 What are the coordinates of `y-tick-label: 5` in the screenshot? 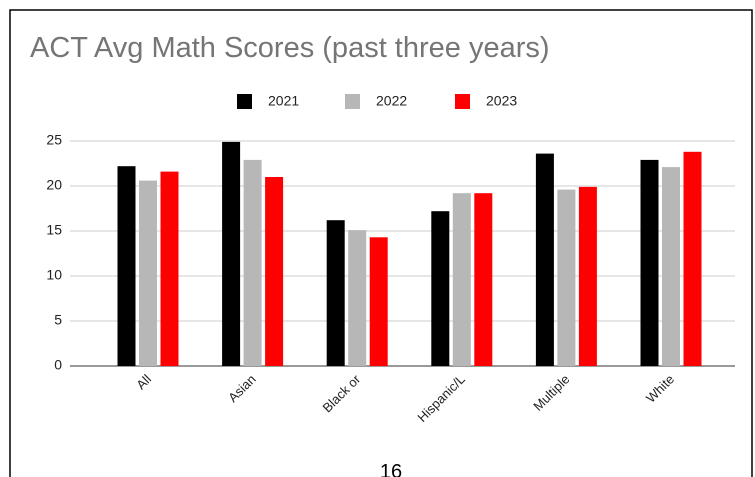 It's located at (58, 320).